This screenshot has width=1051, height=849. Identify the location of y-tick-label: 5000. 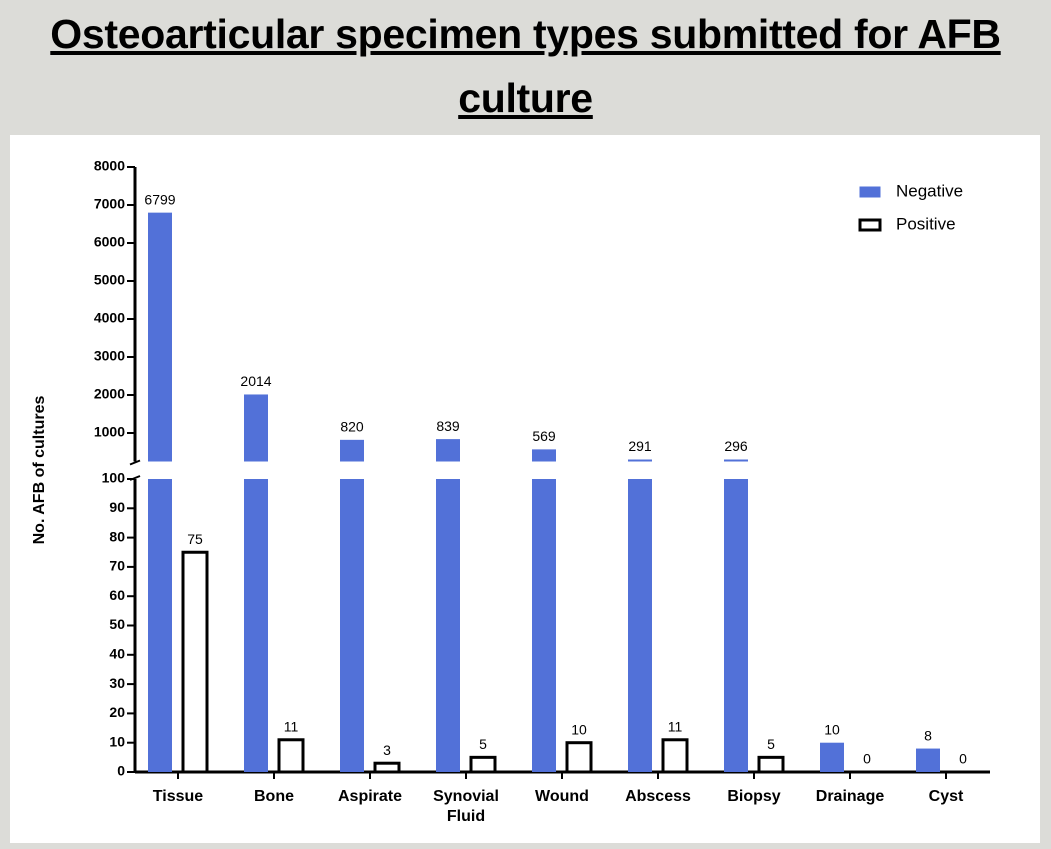
(109, 280).